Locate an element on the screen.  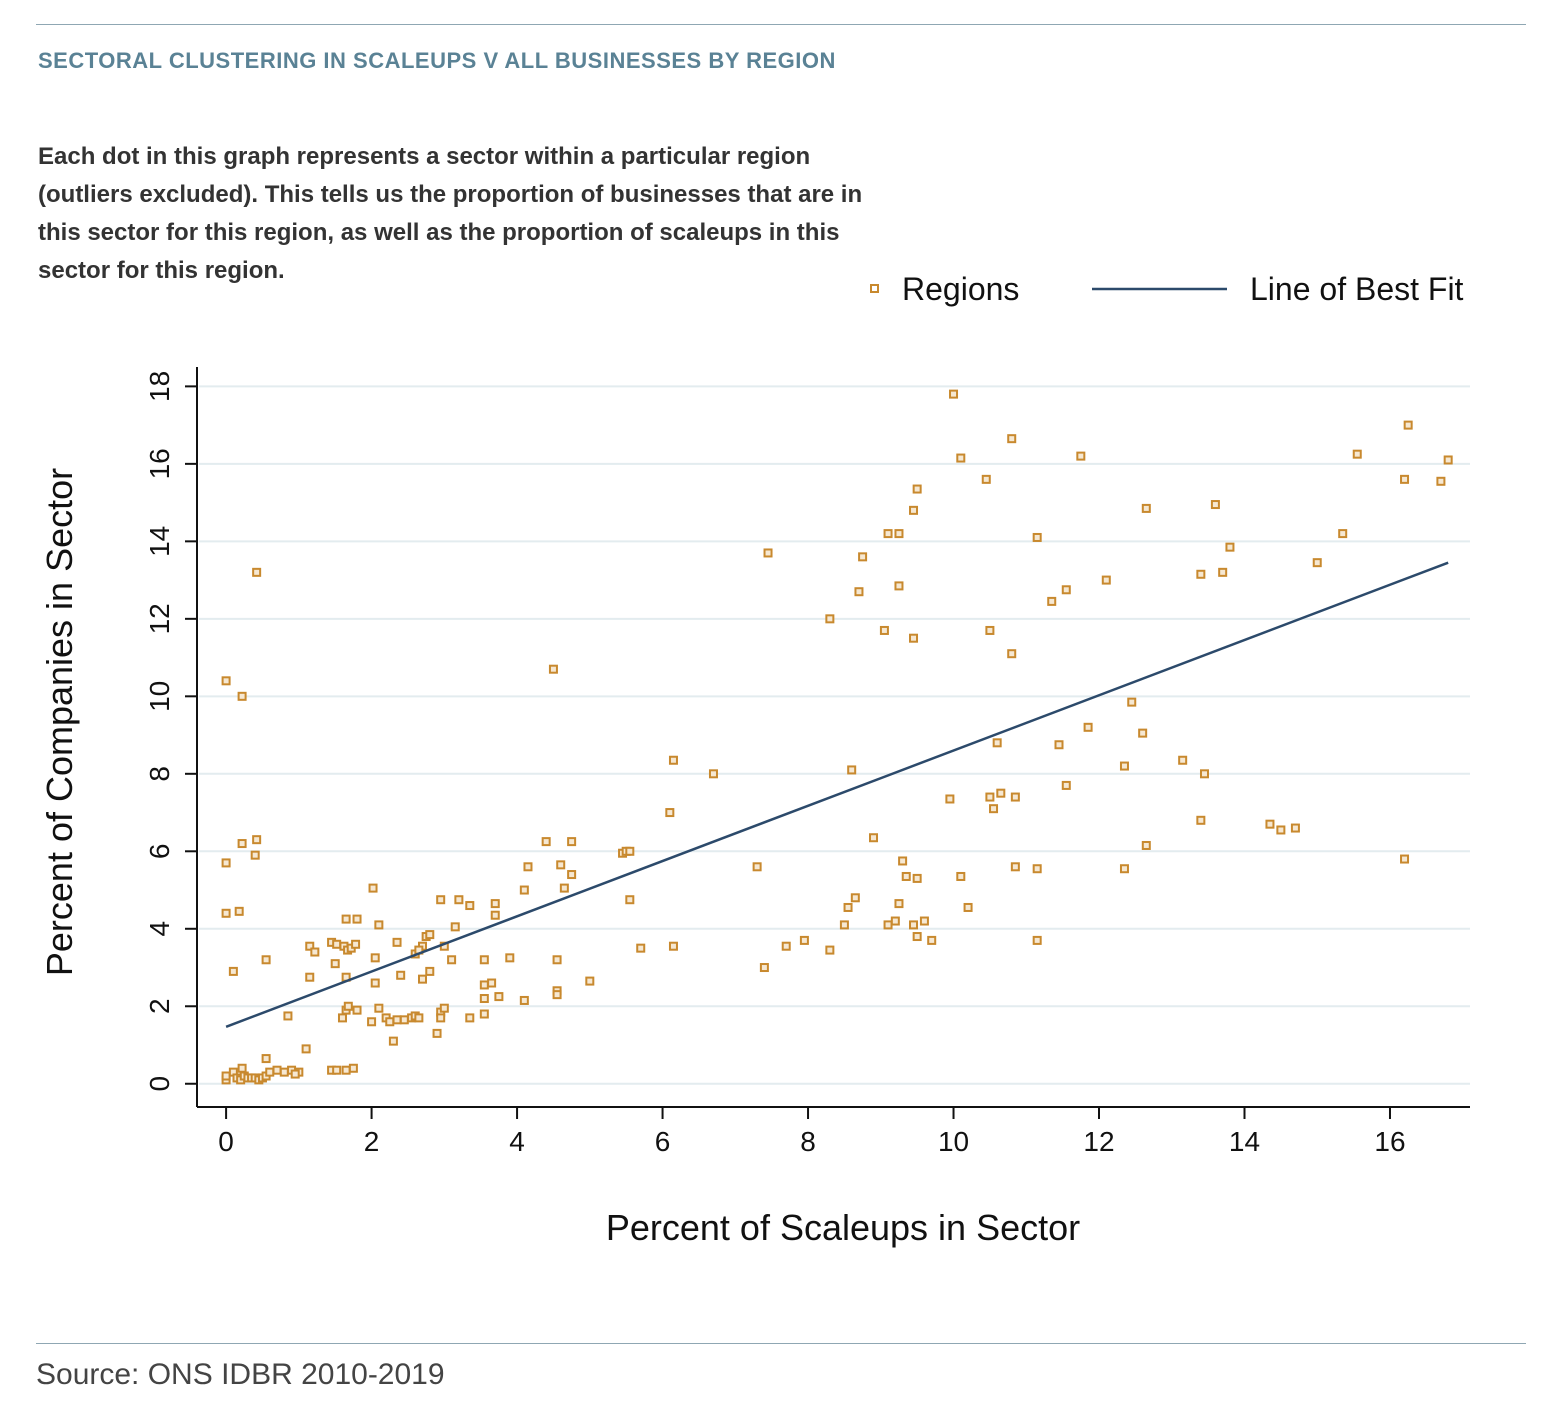
y-tick-label: 6 is located at coordinates (159, 852).